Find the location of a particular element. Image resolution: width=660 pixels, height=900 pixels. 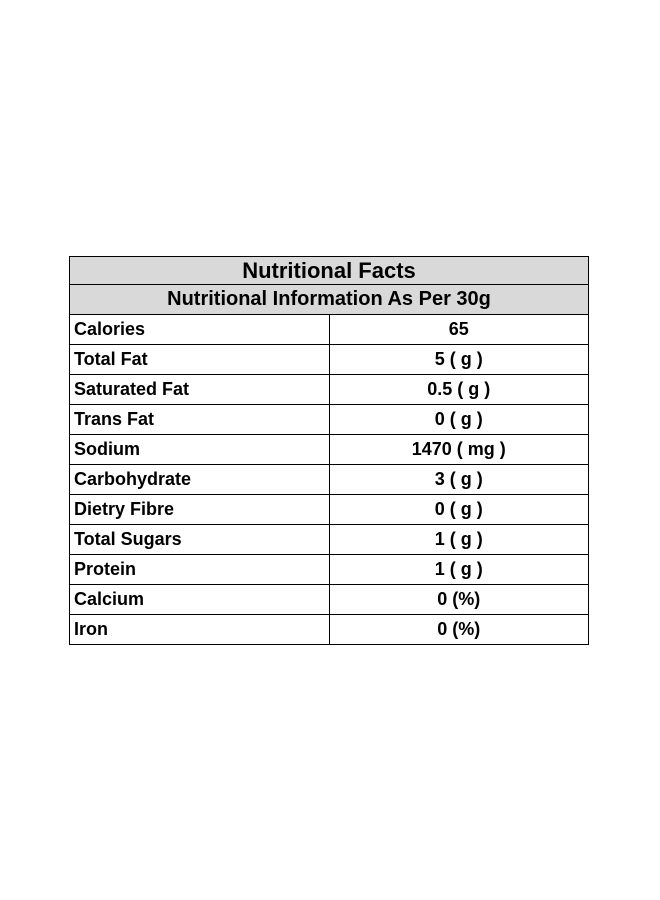

table-row: Carbohydrate 3 ( g ) is located at coordinates (329, 479).